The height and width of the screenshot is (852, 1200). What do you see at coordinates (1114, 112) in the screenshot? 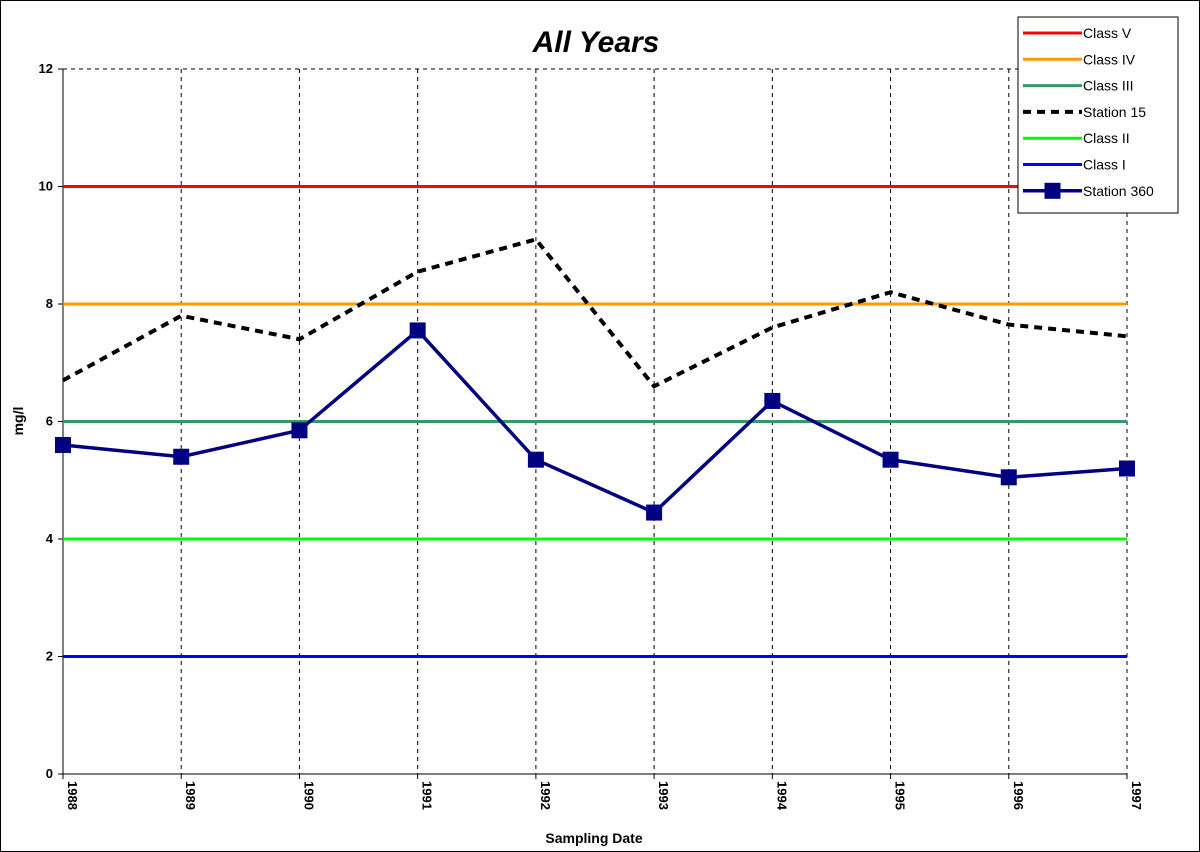
I see `legend-label: Station 15` at bounding box center [1114, 112].